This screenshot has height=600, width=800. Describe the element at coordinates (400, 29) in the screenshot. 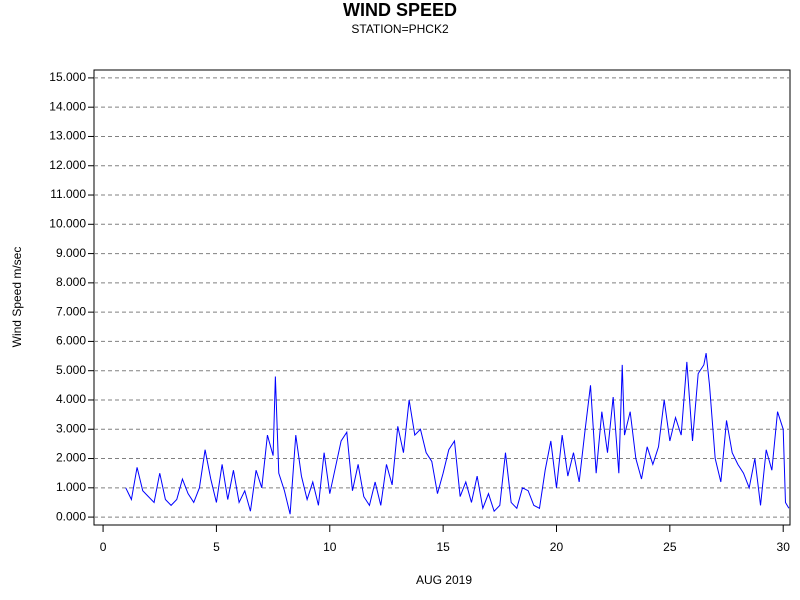

I see `chart-subtitle: STATION=PHCK2` at that location.